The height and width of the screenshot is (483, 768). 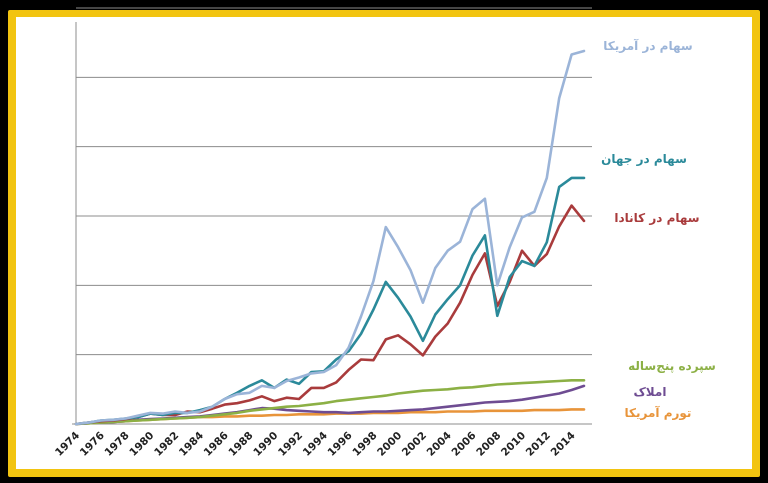 What do you see at coordinates (463, 444) in the screenshot?
I see `x-tick-2006: 2006` at bounding box center [463, 444].